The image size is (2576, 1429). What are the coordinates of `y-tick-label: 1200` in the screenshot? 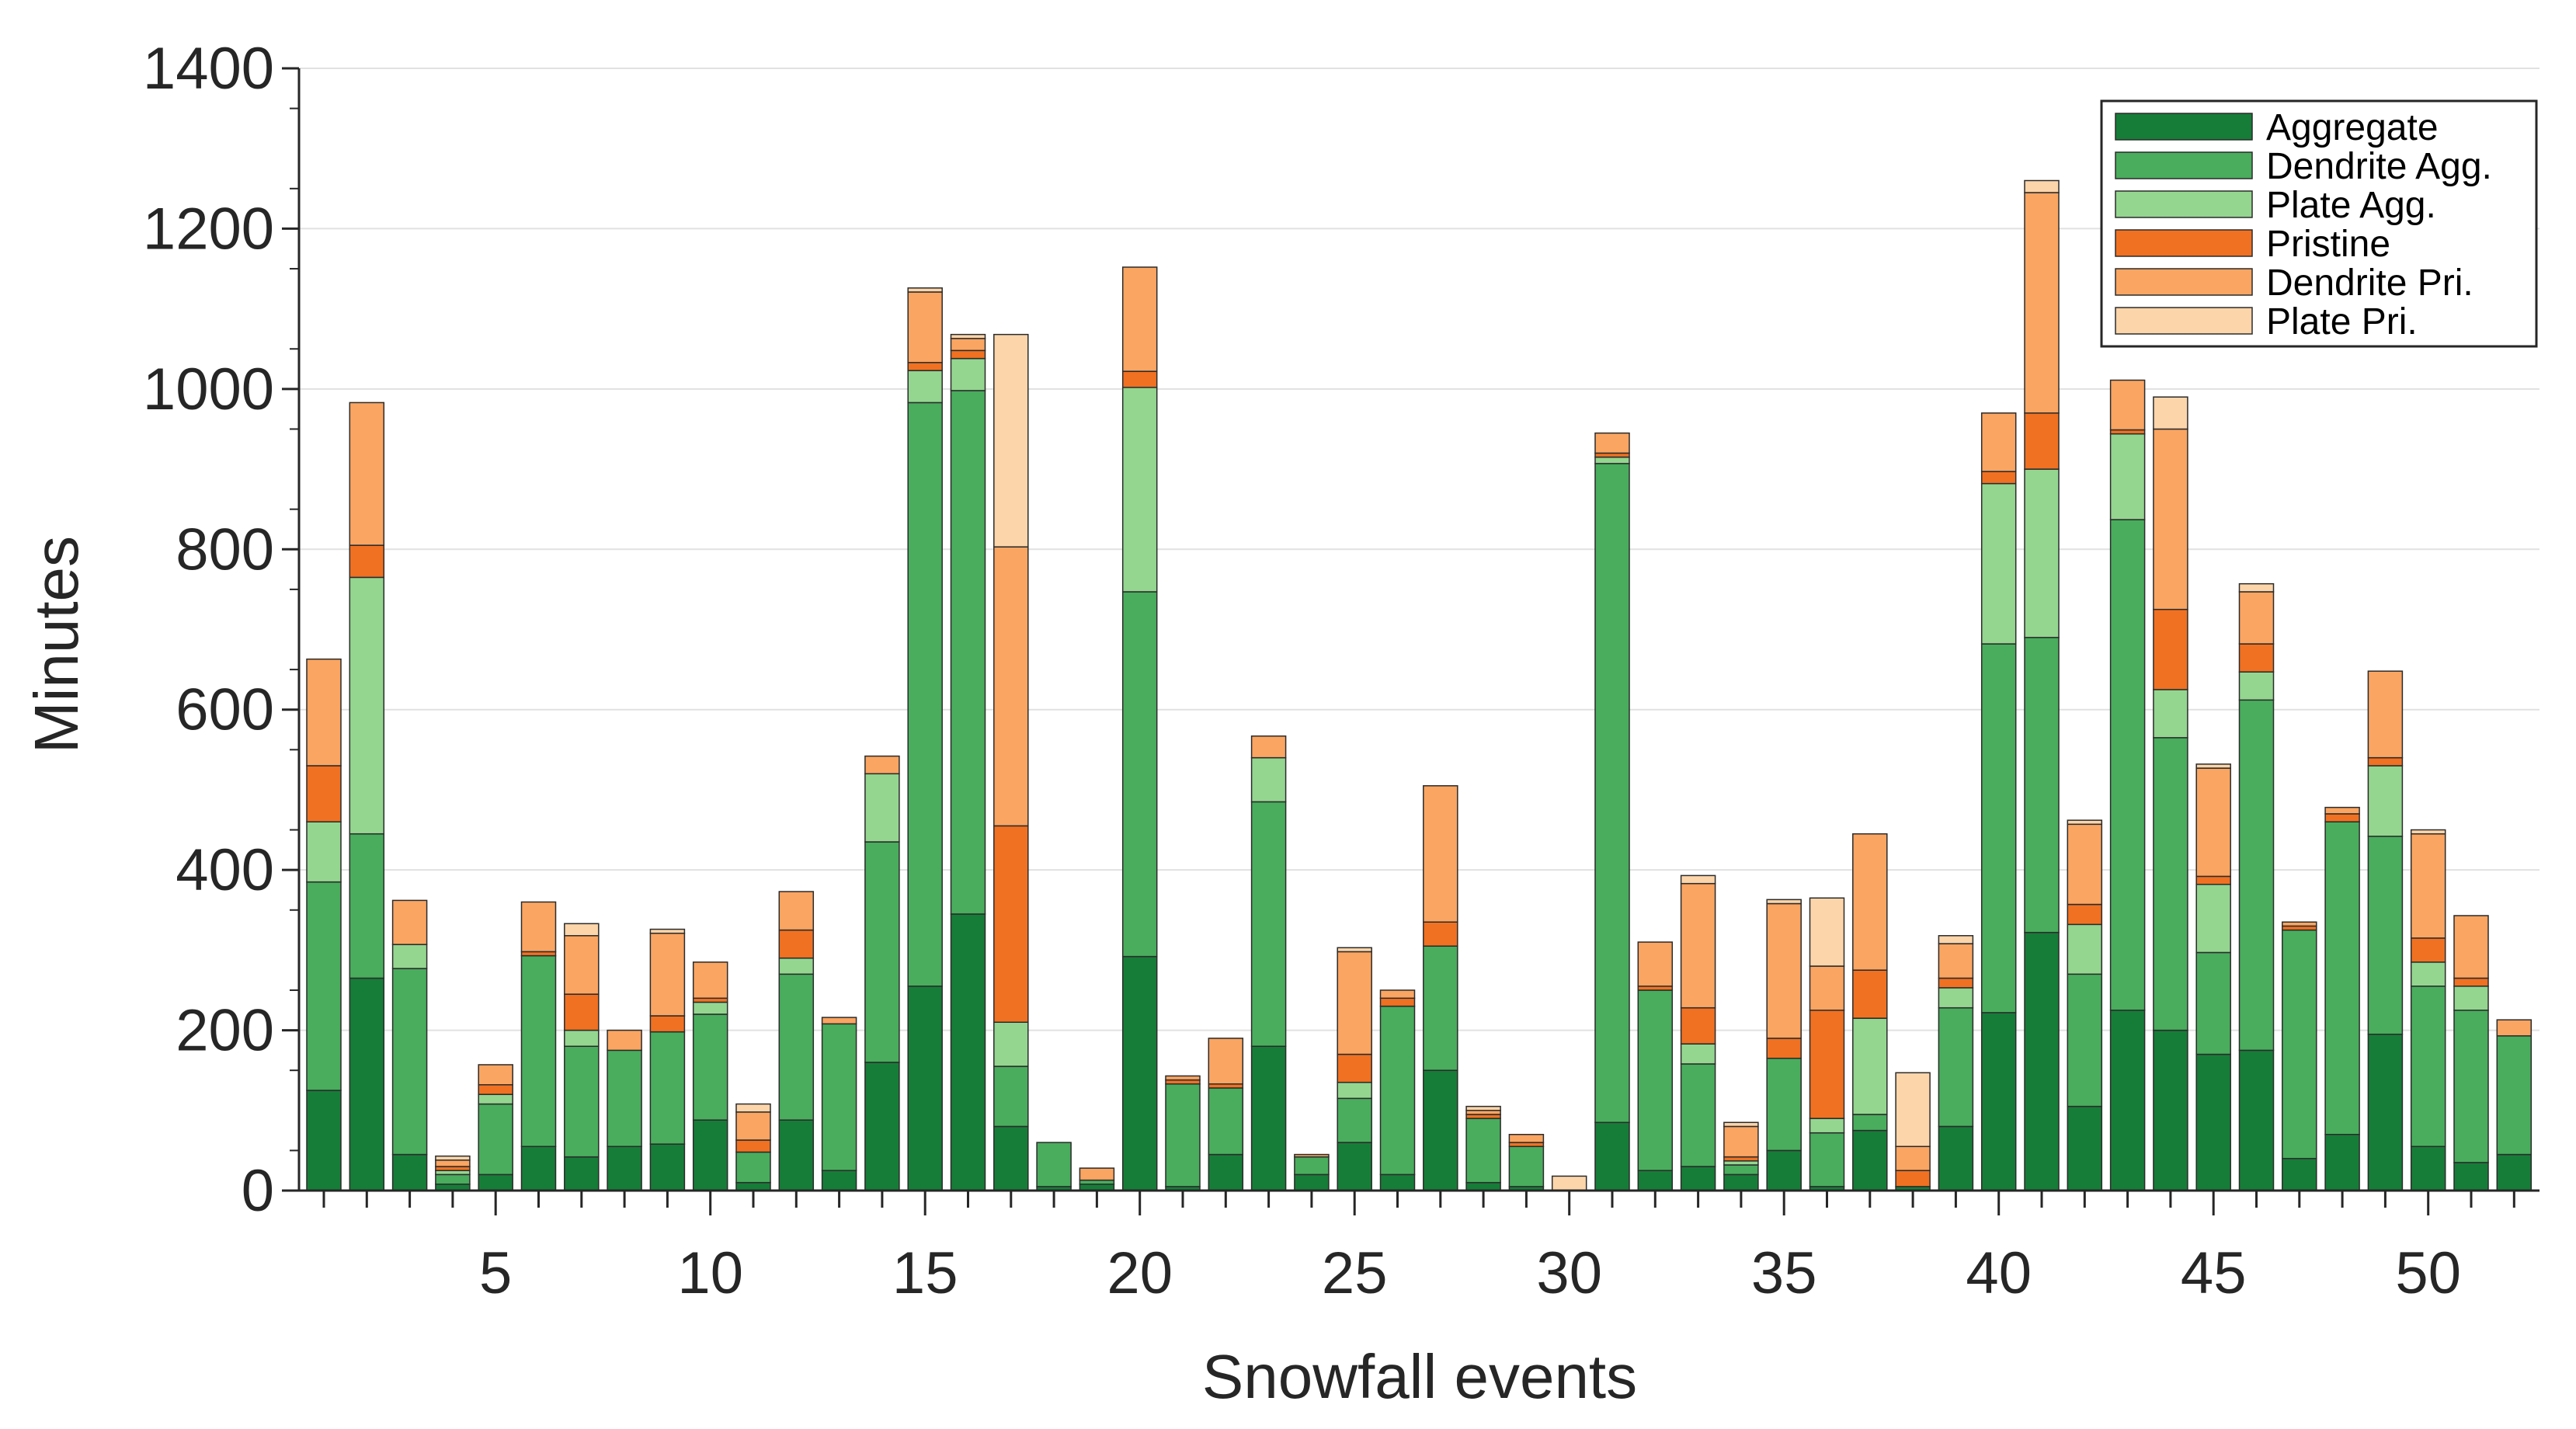 It's located at (208, 229).